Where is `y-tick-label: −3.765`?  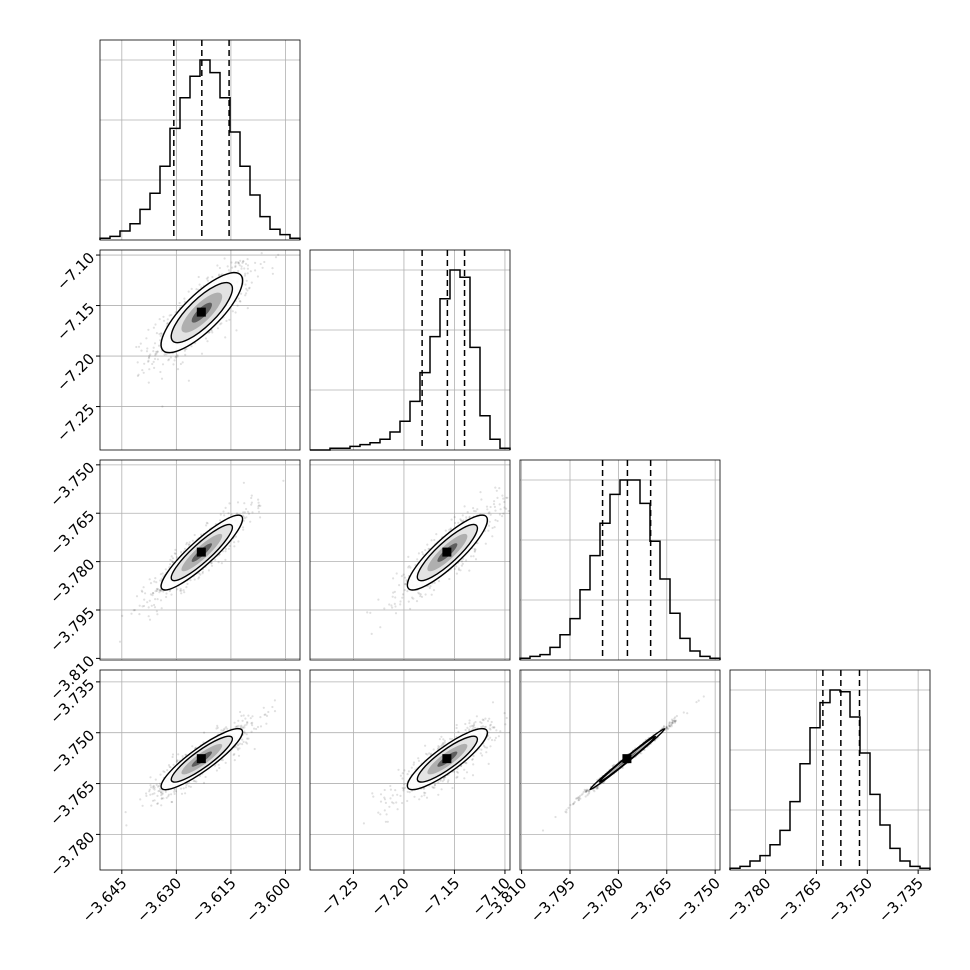
y-tick-label: −3.765 is located at coordinates (72, 803).